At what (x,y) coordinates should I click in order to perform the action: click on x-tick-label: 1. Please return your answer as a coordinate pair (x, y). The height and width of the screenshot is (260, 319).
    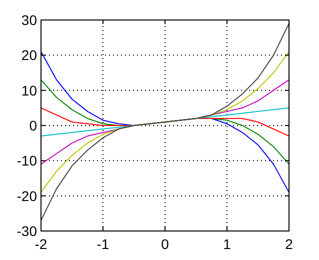
    Looking at the image, I should click on (227, 244).